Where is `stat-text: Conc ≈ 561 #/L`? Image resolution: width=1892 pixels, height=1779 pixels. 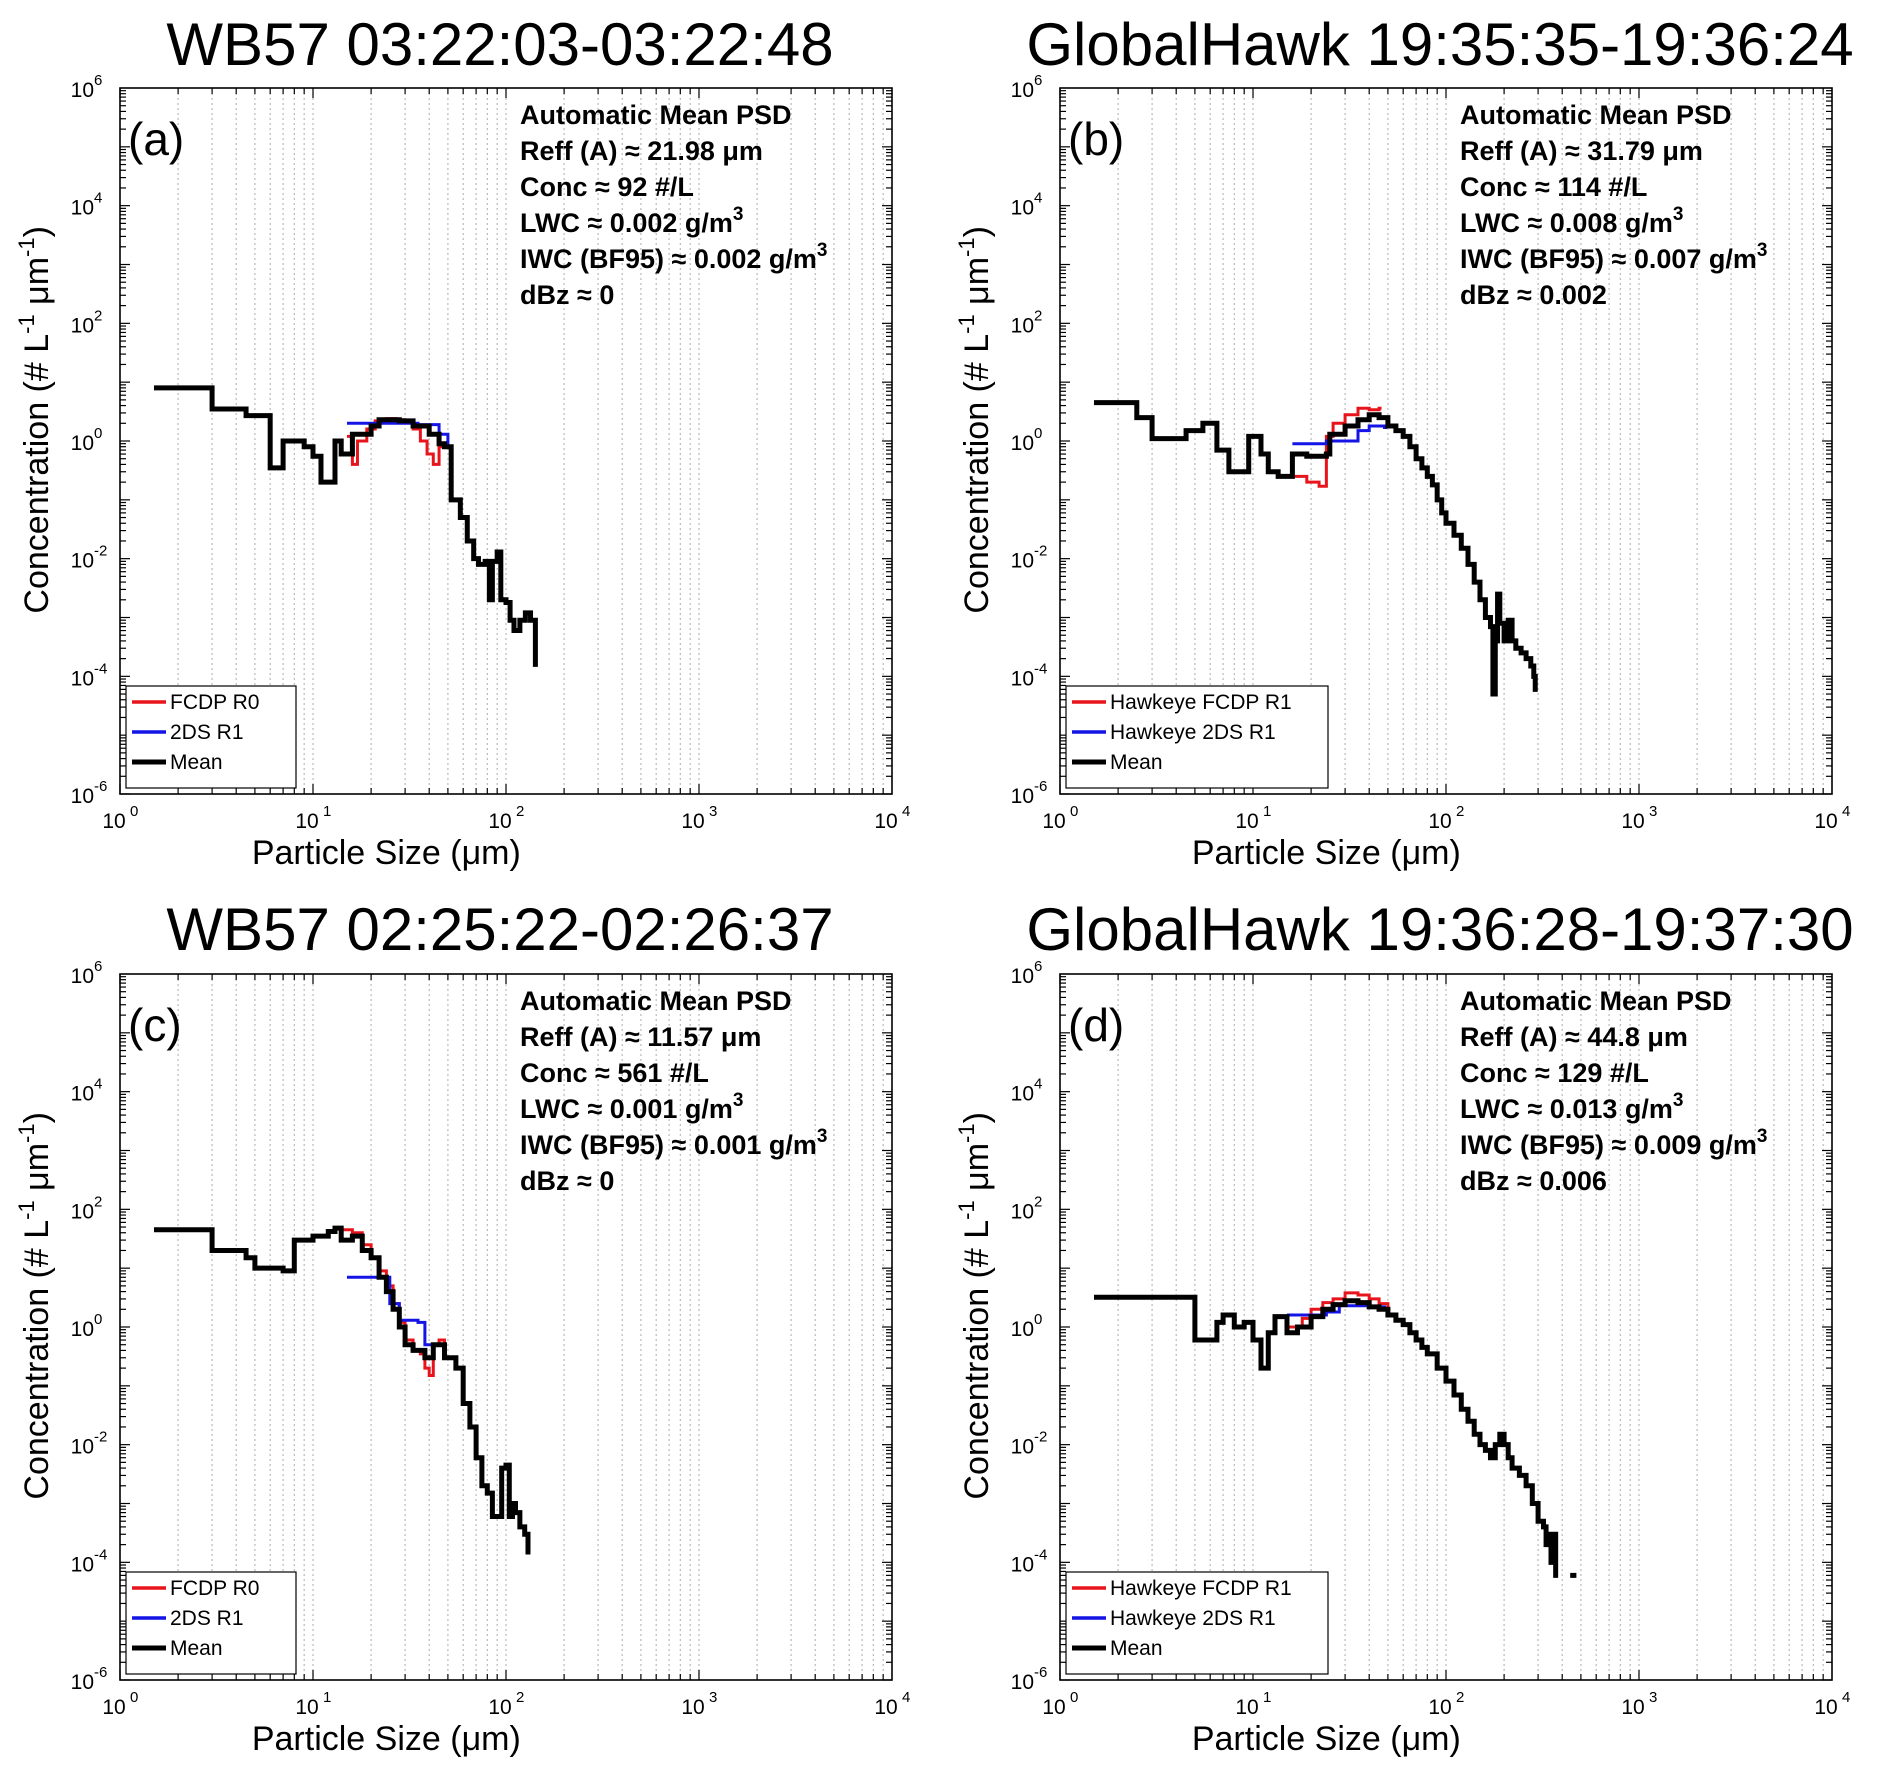
stat-text: Conc ≈ 561 #/L is located at coordinates (614, 1073).